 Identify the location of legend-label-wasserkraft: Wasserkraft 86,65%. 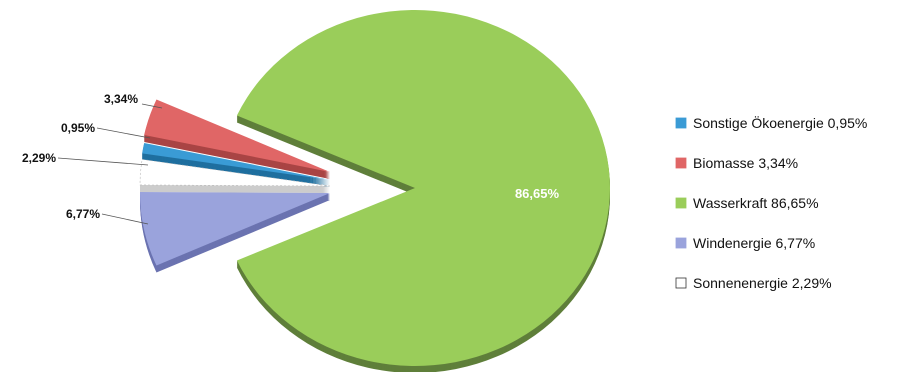
(756, 203).